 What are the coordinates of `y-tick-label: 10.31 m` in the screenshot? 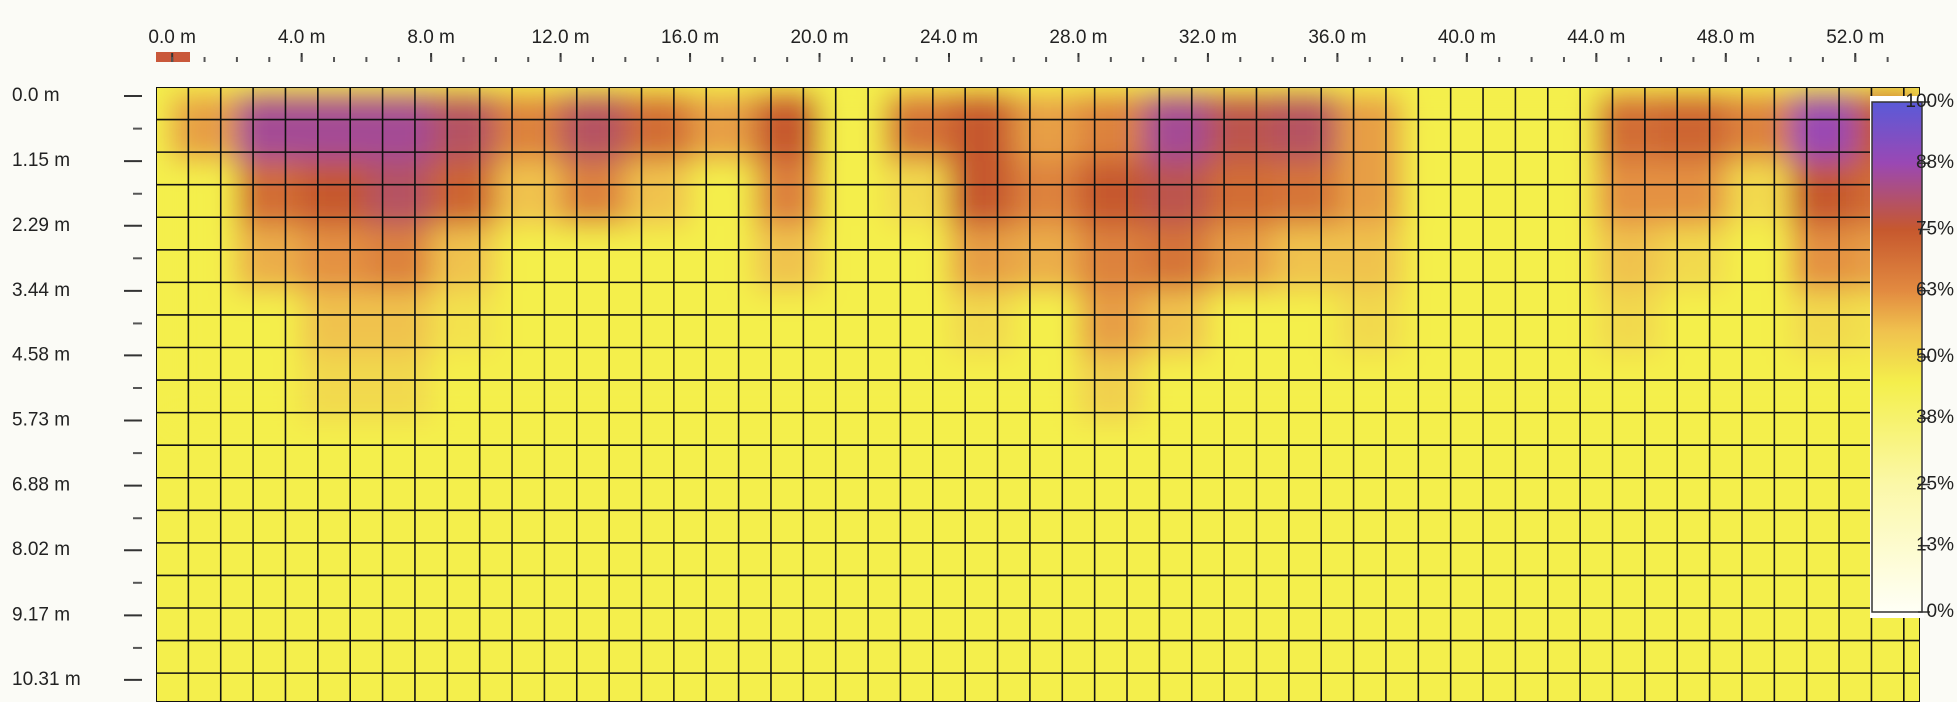 It's located at (46, 679).